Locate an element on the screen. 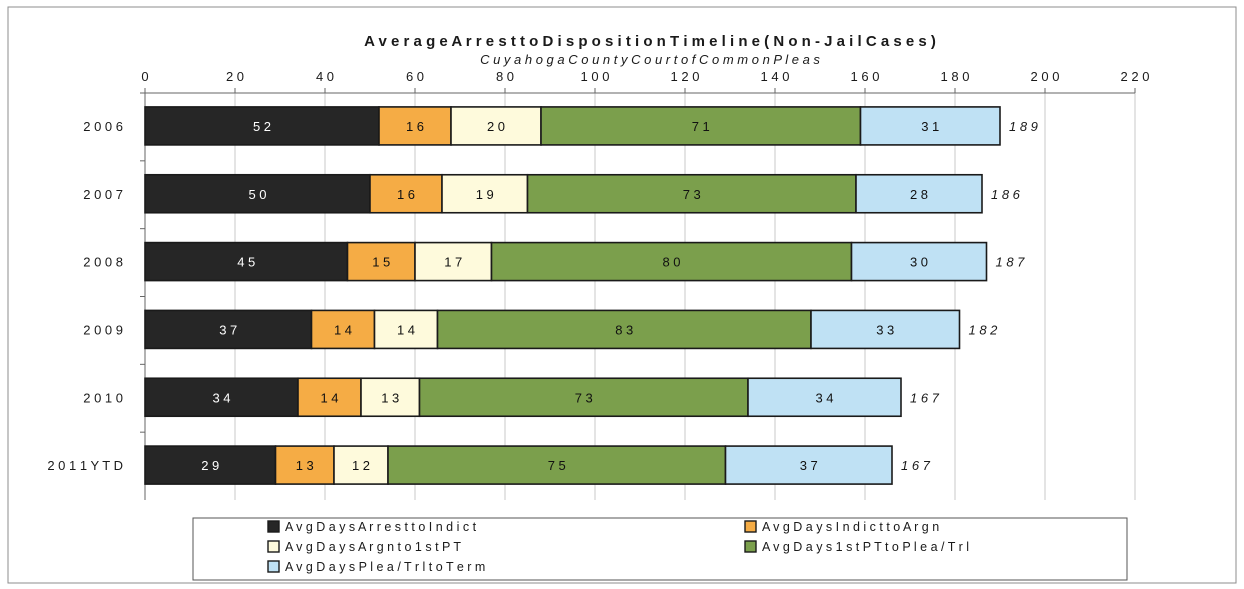  data-label: 7 1 is located at coordinates (701, 126).